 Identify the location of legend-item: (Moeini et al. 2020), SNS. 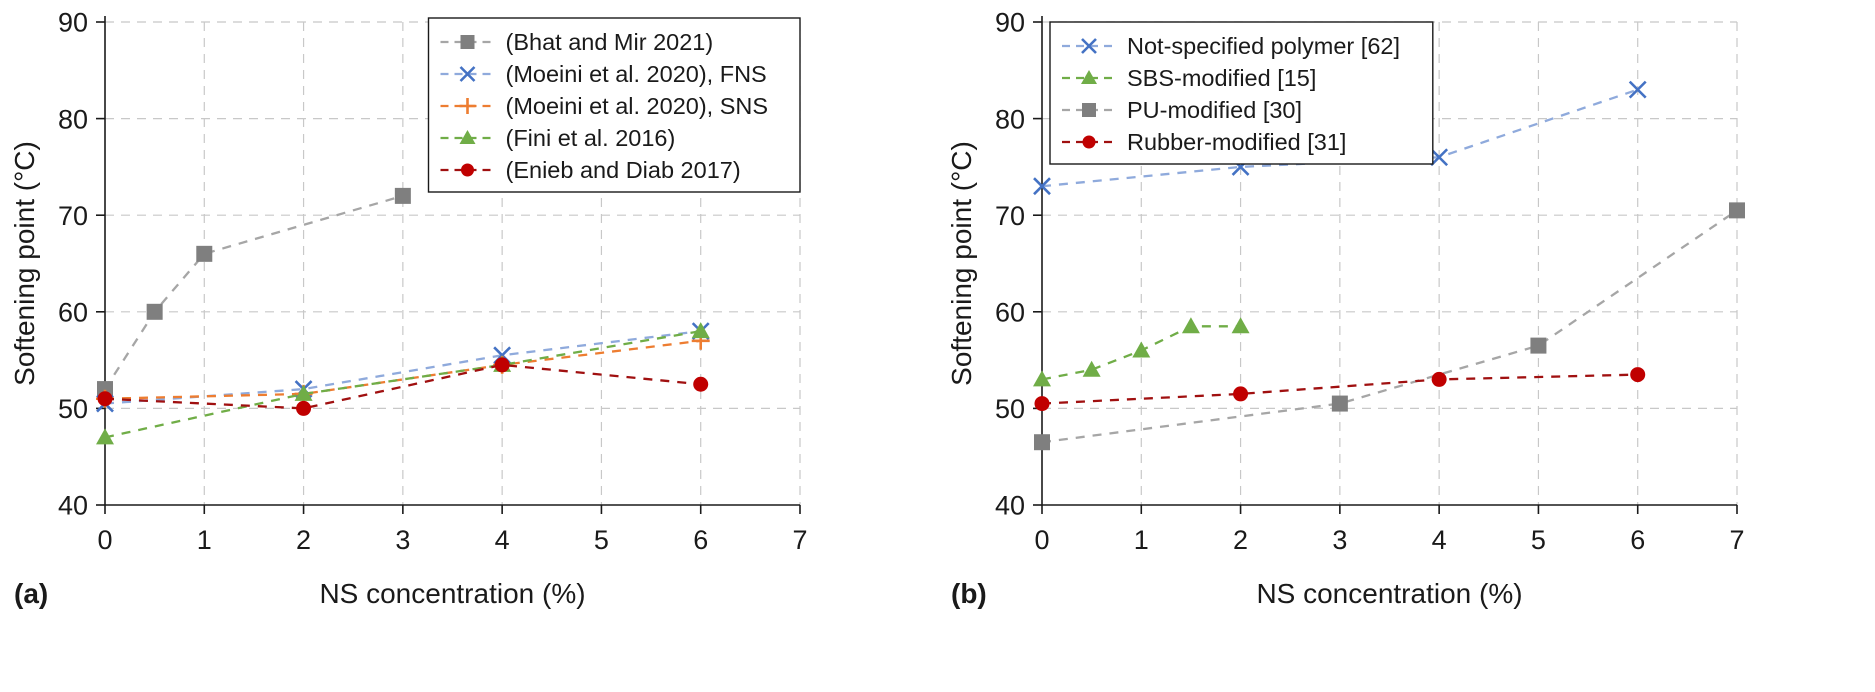
(604, 106).